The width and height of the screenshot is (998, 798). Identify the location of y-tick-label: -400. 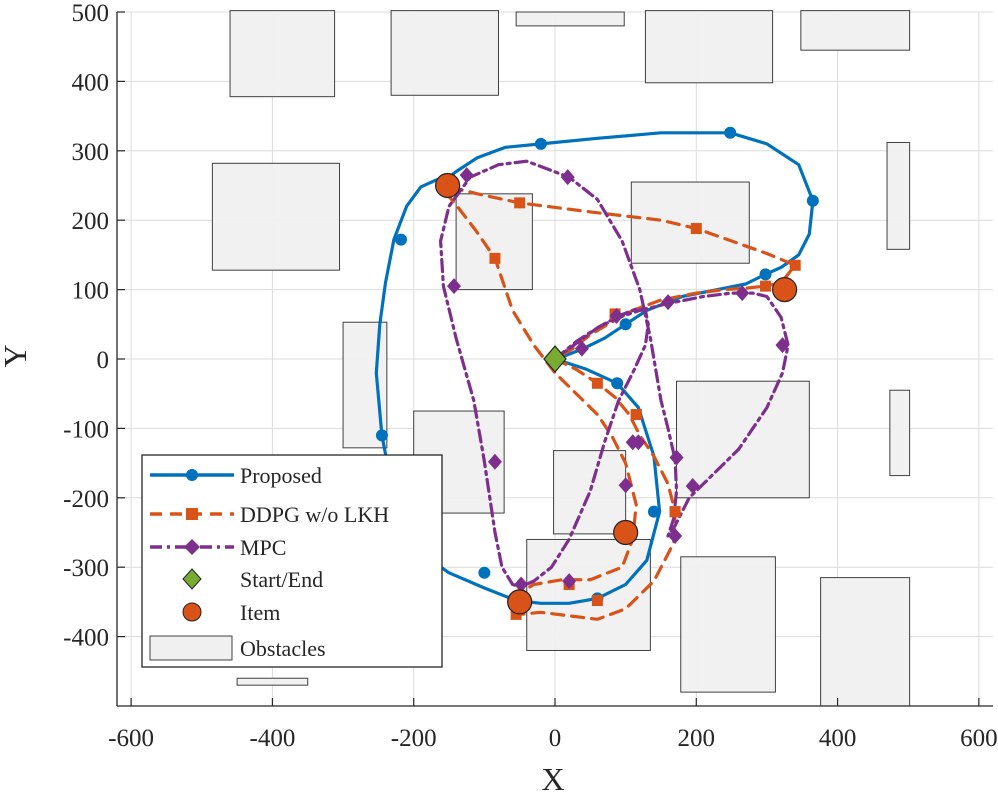
(86, 638).